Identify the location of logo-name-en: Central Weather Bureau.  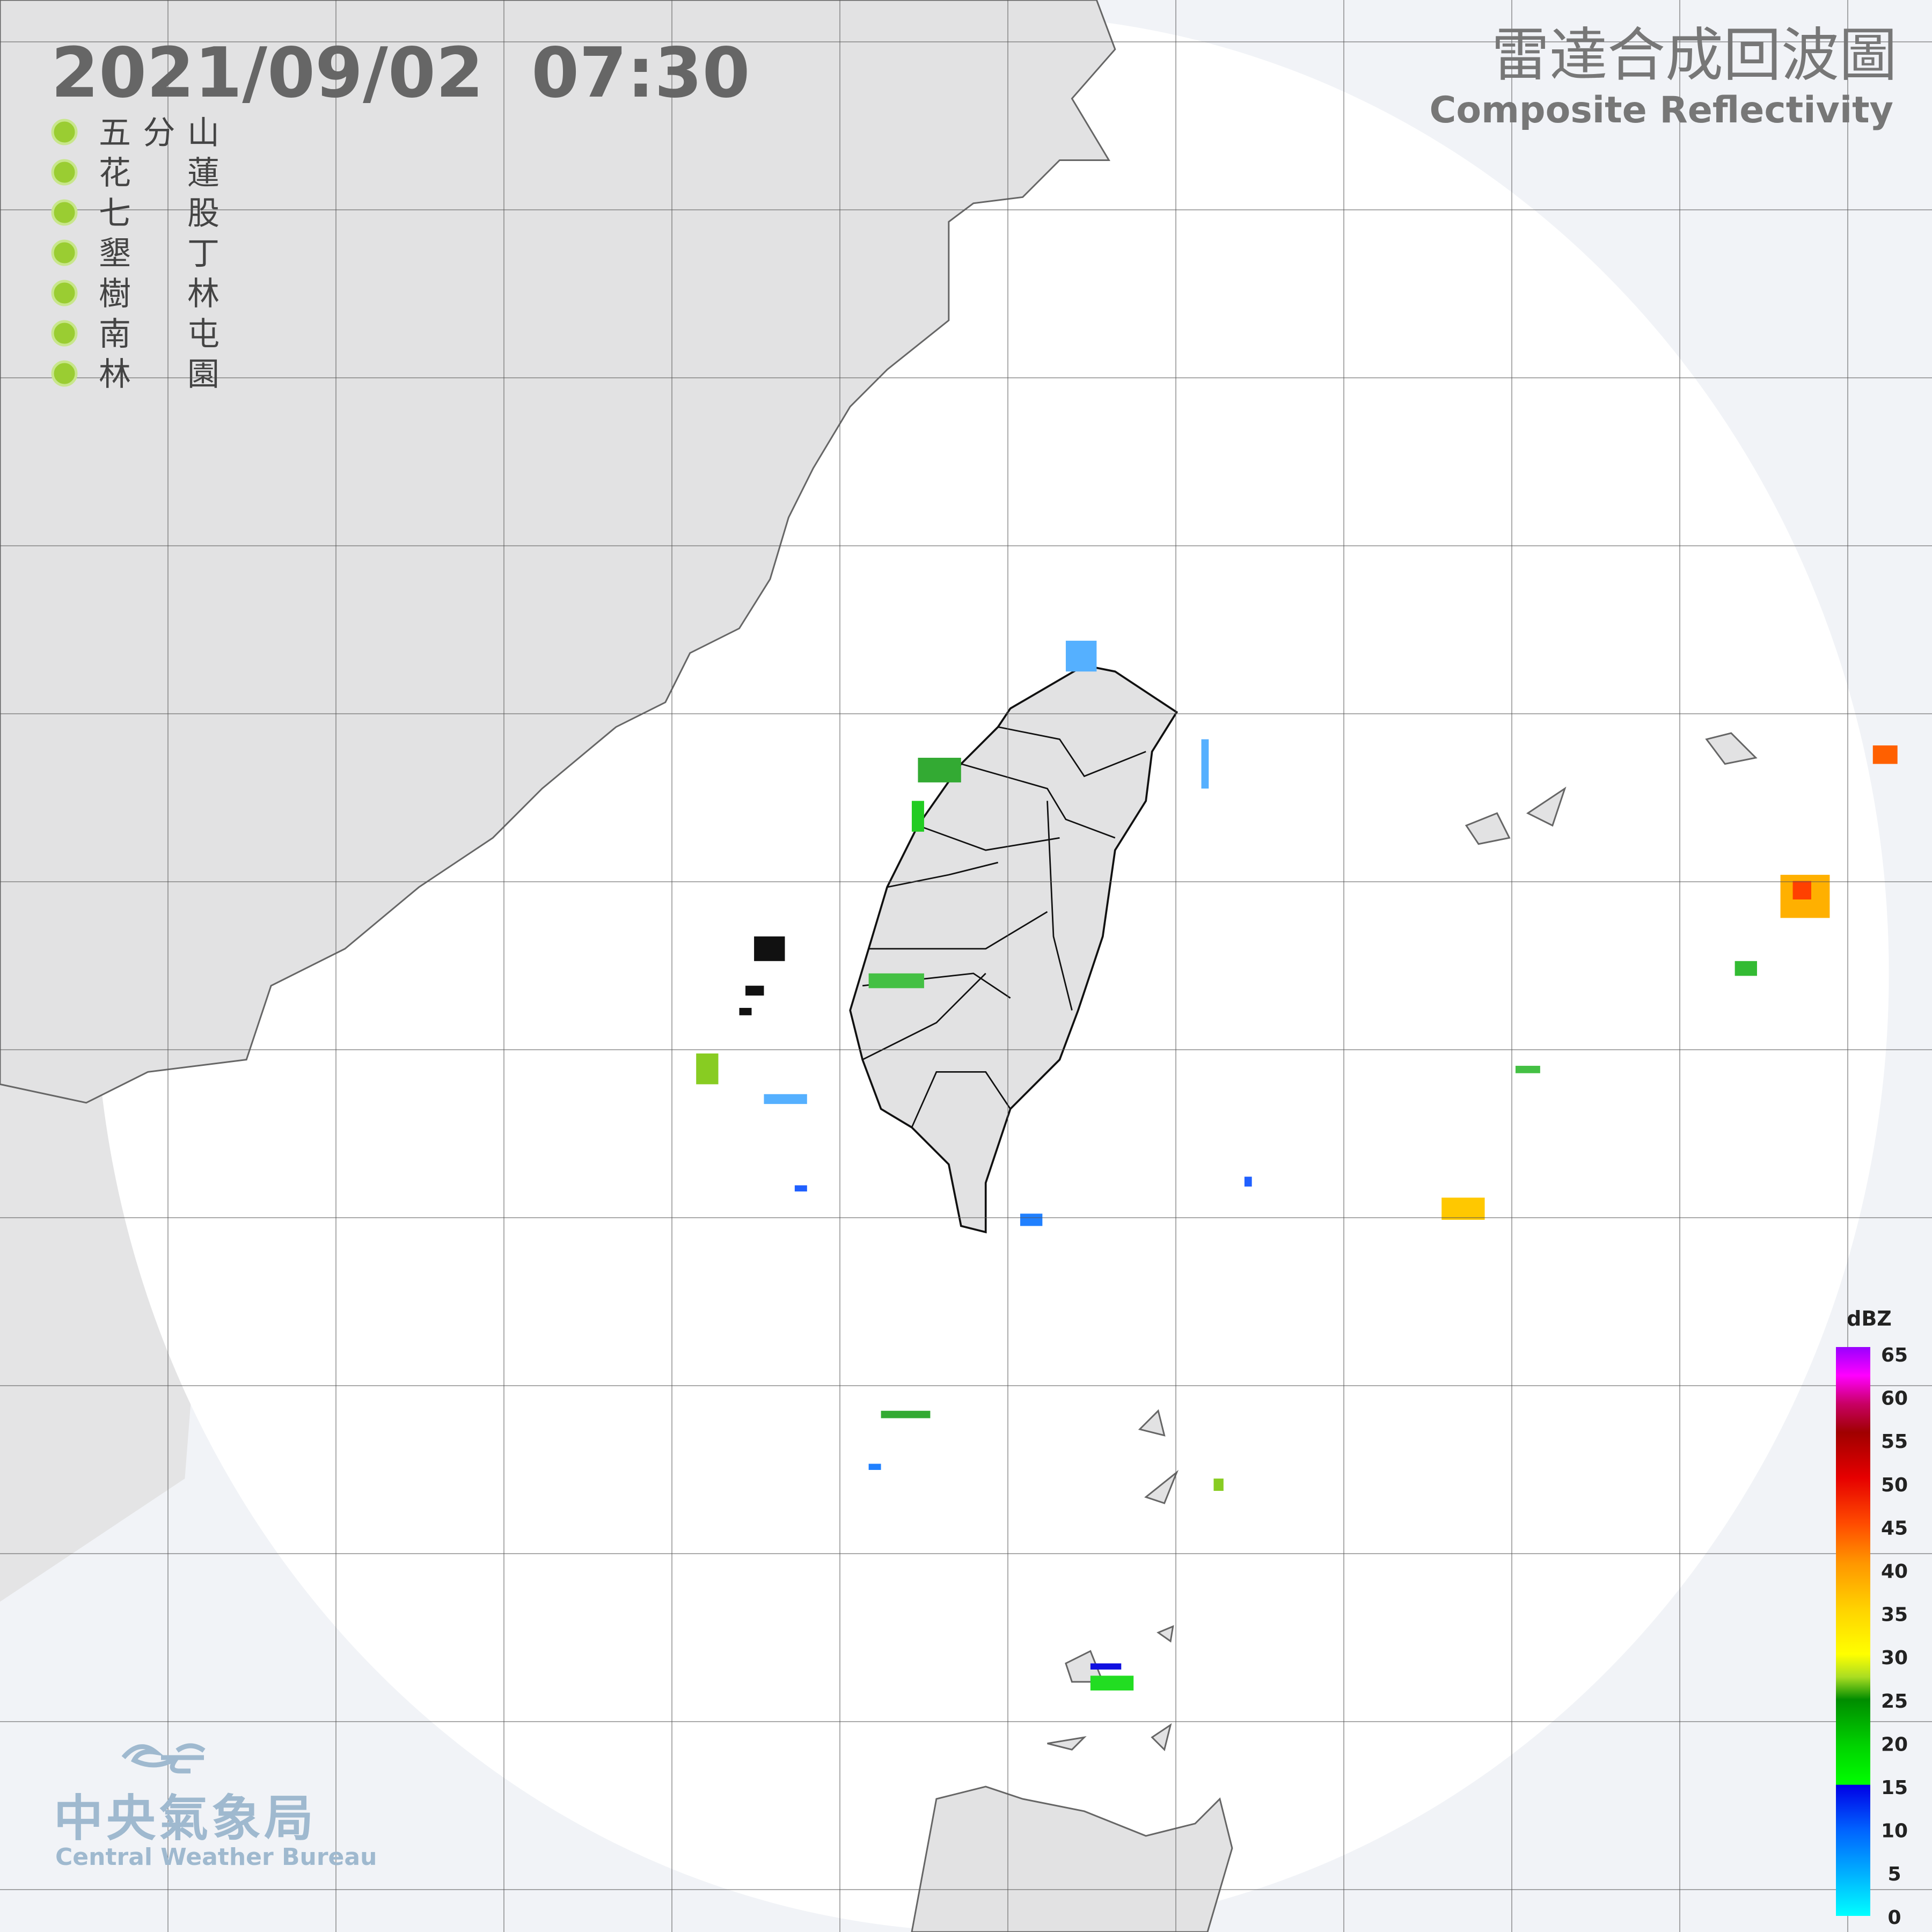
(216, 1857).